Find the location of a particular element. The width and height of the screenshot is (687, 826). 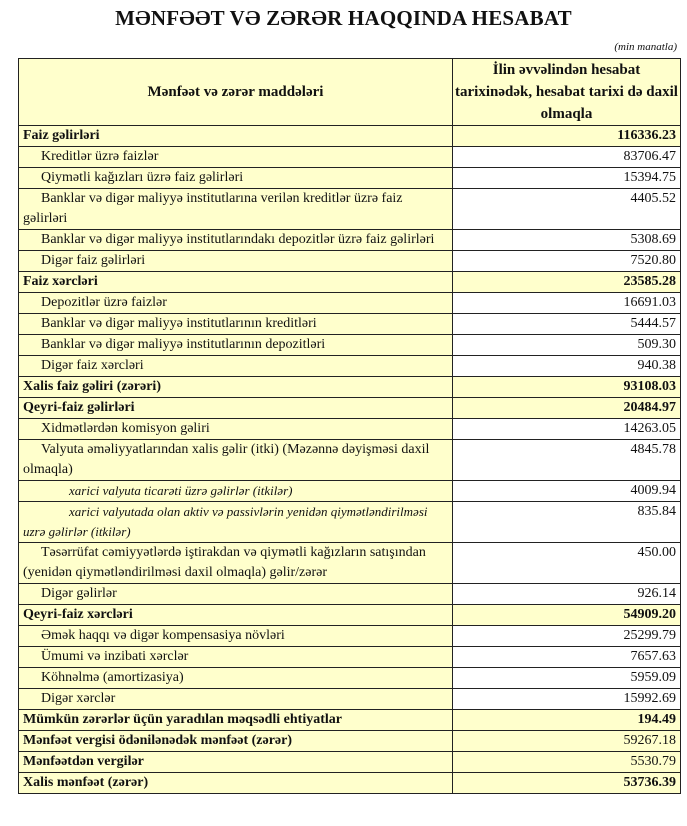

table-row: Ümumi və inzibati xərclər 7657.63 is located at coordinates (349, 657).